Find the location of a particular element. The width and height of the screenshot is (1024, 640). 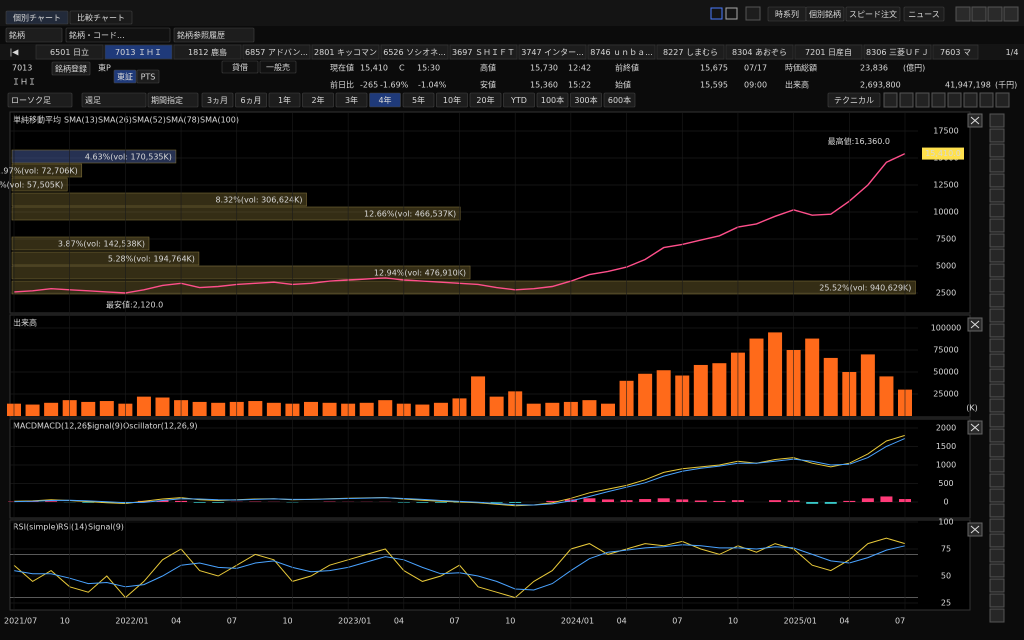

period-dropdown: 期間指定 is located at coordinates (167, 100).